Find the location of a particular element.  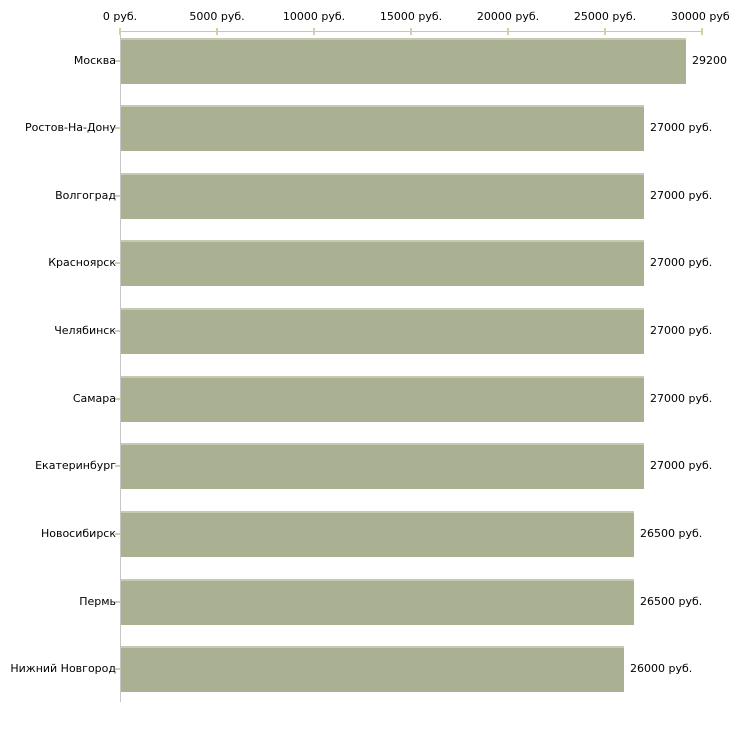

x-tick-label: 20000 руб. is located at coordinates (508, 16).